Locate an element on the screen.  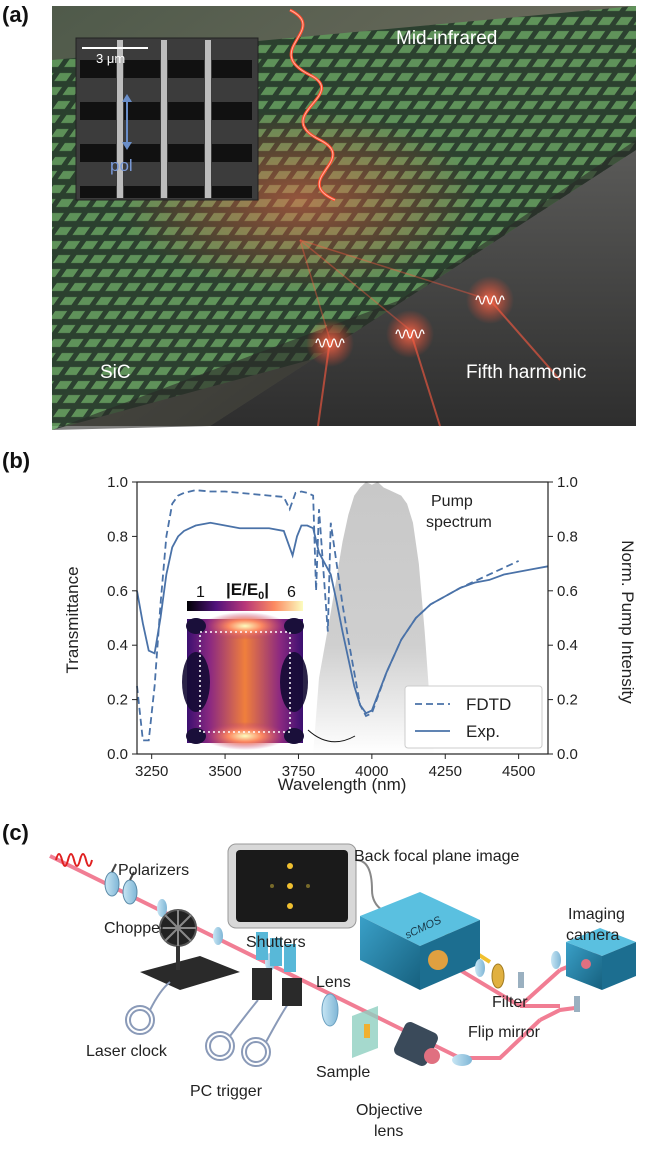
x-tick-label: 4500 is located at coordinates (518, 771).